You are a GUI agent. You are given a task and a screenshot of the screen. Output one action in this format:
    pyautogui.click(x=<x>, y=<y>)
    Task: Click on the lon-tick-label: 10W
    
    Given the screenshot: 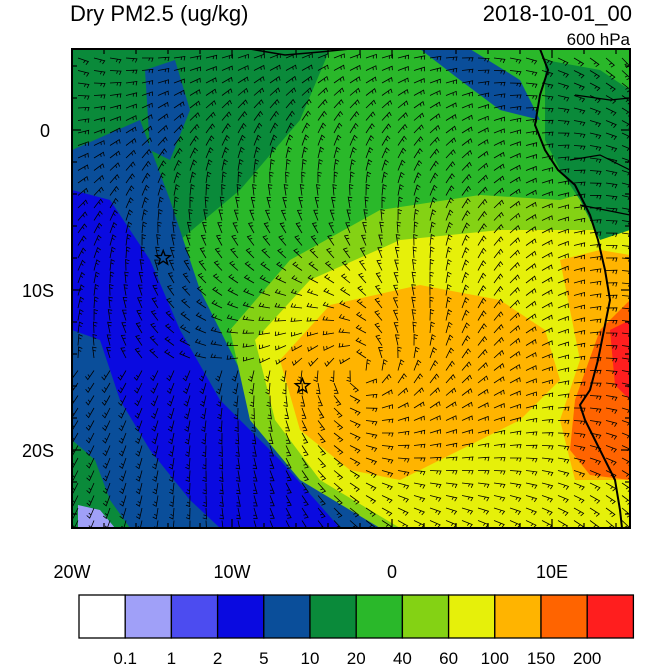 What is the action you would take?
    pyautogui.click(x=231, y=572)
    